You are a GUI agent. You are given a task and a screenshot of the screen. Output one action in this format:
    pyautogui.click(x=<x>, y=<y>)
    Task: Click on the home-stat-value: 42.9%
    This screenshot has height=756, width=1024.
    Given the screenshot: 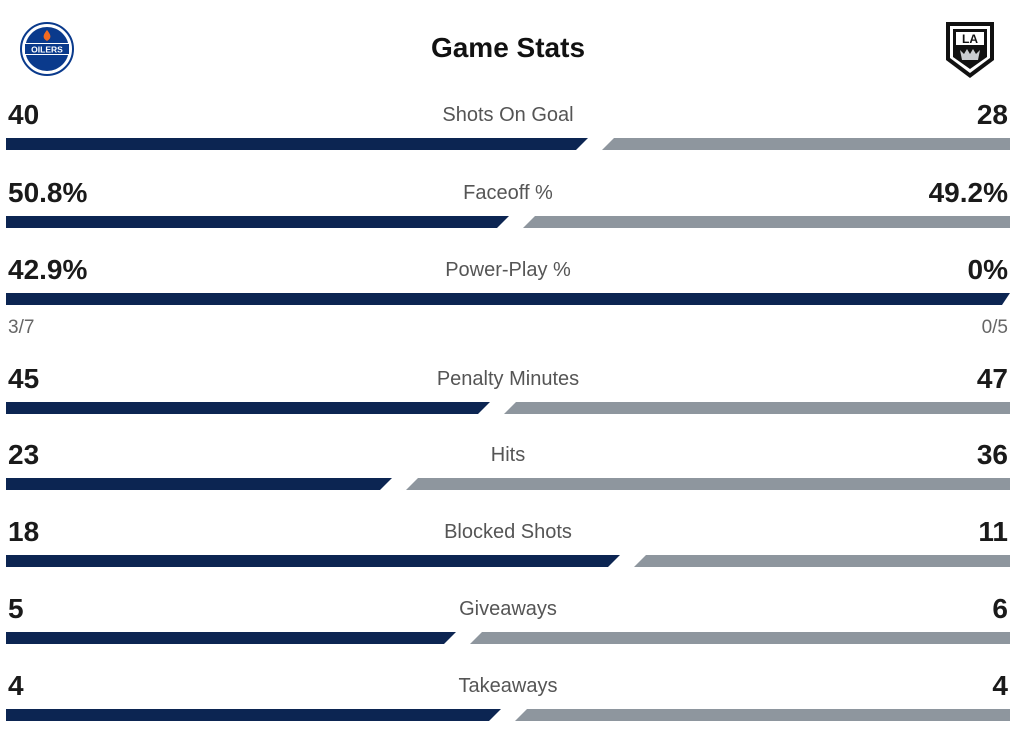 What is the action you would take?
    pyautogui.click(x=48, y=269)
    